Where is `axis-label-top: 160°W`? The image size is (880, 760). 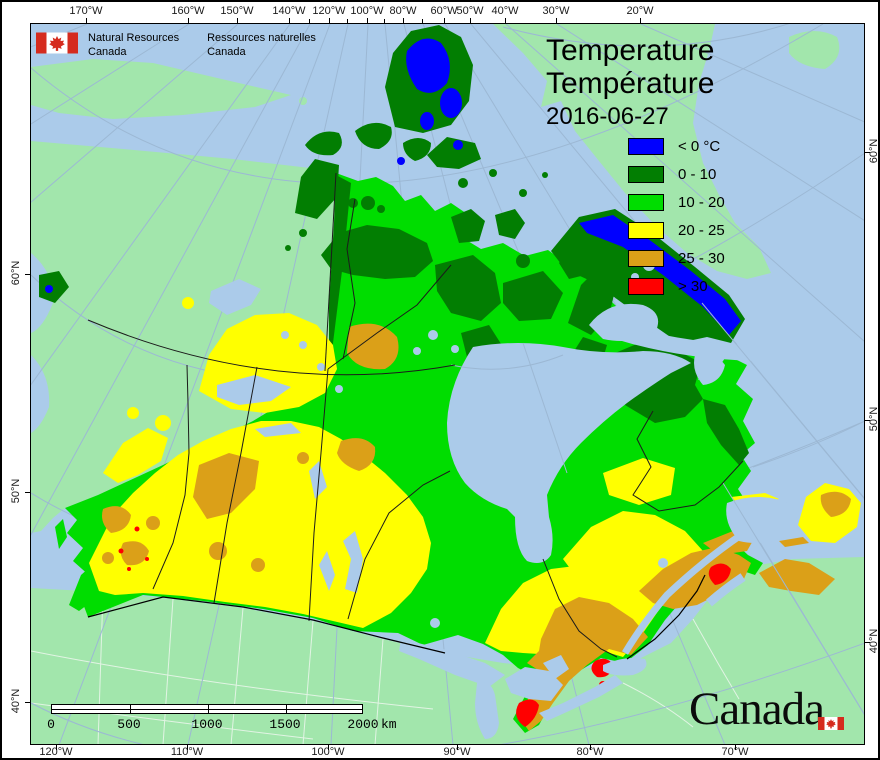 axis-label-top: 160°W is located at coordinates (188, 11).